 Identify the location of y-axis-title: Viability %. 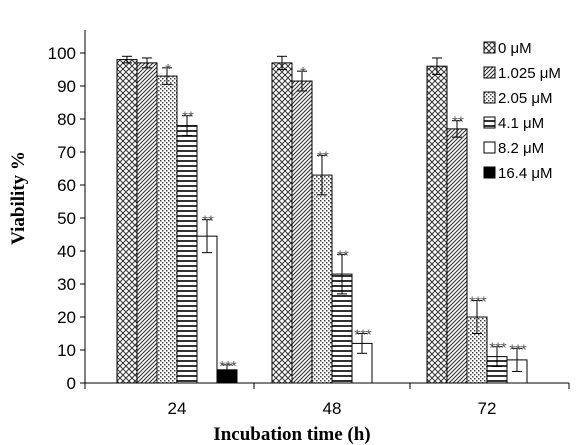
(18, 198).